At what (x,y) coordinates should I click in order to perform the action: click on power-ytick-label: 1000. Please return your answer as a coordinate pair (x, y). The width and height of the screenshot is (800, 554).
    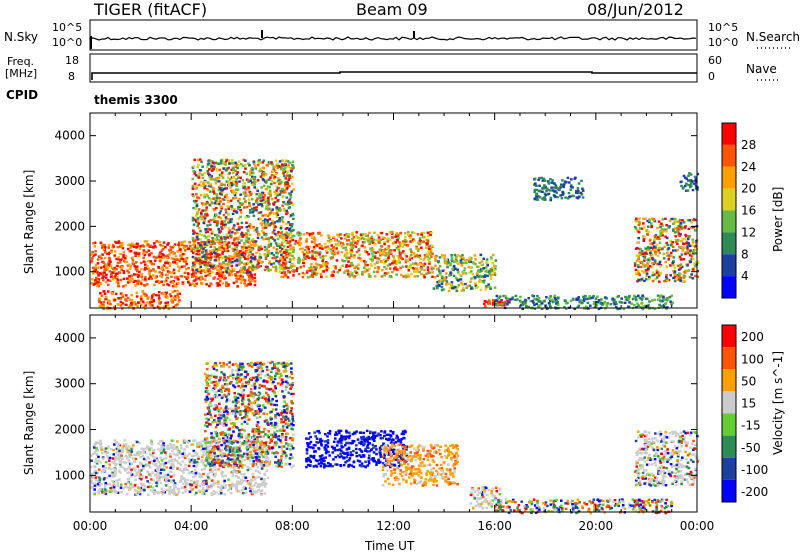
    Looking at the image, I should click on (69, 272).